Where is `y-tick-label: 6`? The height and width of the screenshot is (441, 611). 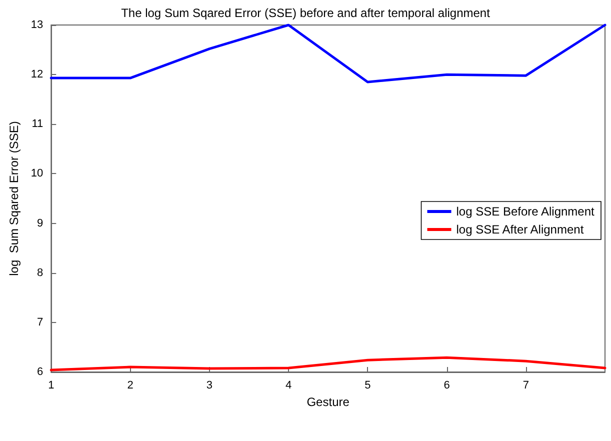 y-tick-label: 6 is located at coordinates (40, 372).